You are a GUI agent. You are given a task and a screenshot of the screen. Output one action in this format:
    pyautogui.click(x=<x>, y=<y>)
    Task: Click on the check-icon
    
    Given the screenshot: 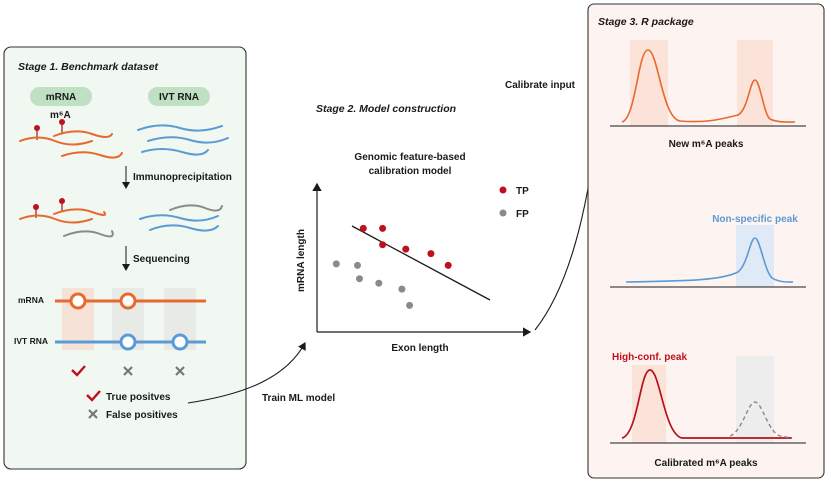 What is the action you would take?
    pyautogui.click(x=78, y=371)
    